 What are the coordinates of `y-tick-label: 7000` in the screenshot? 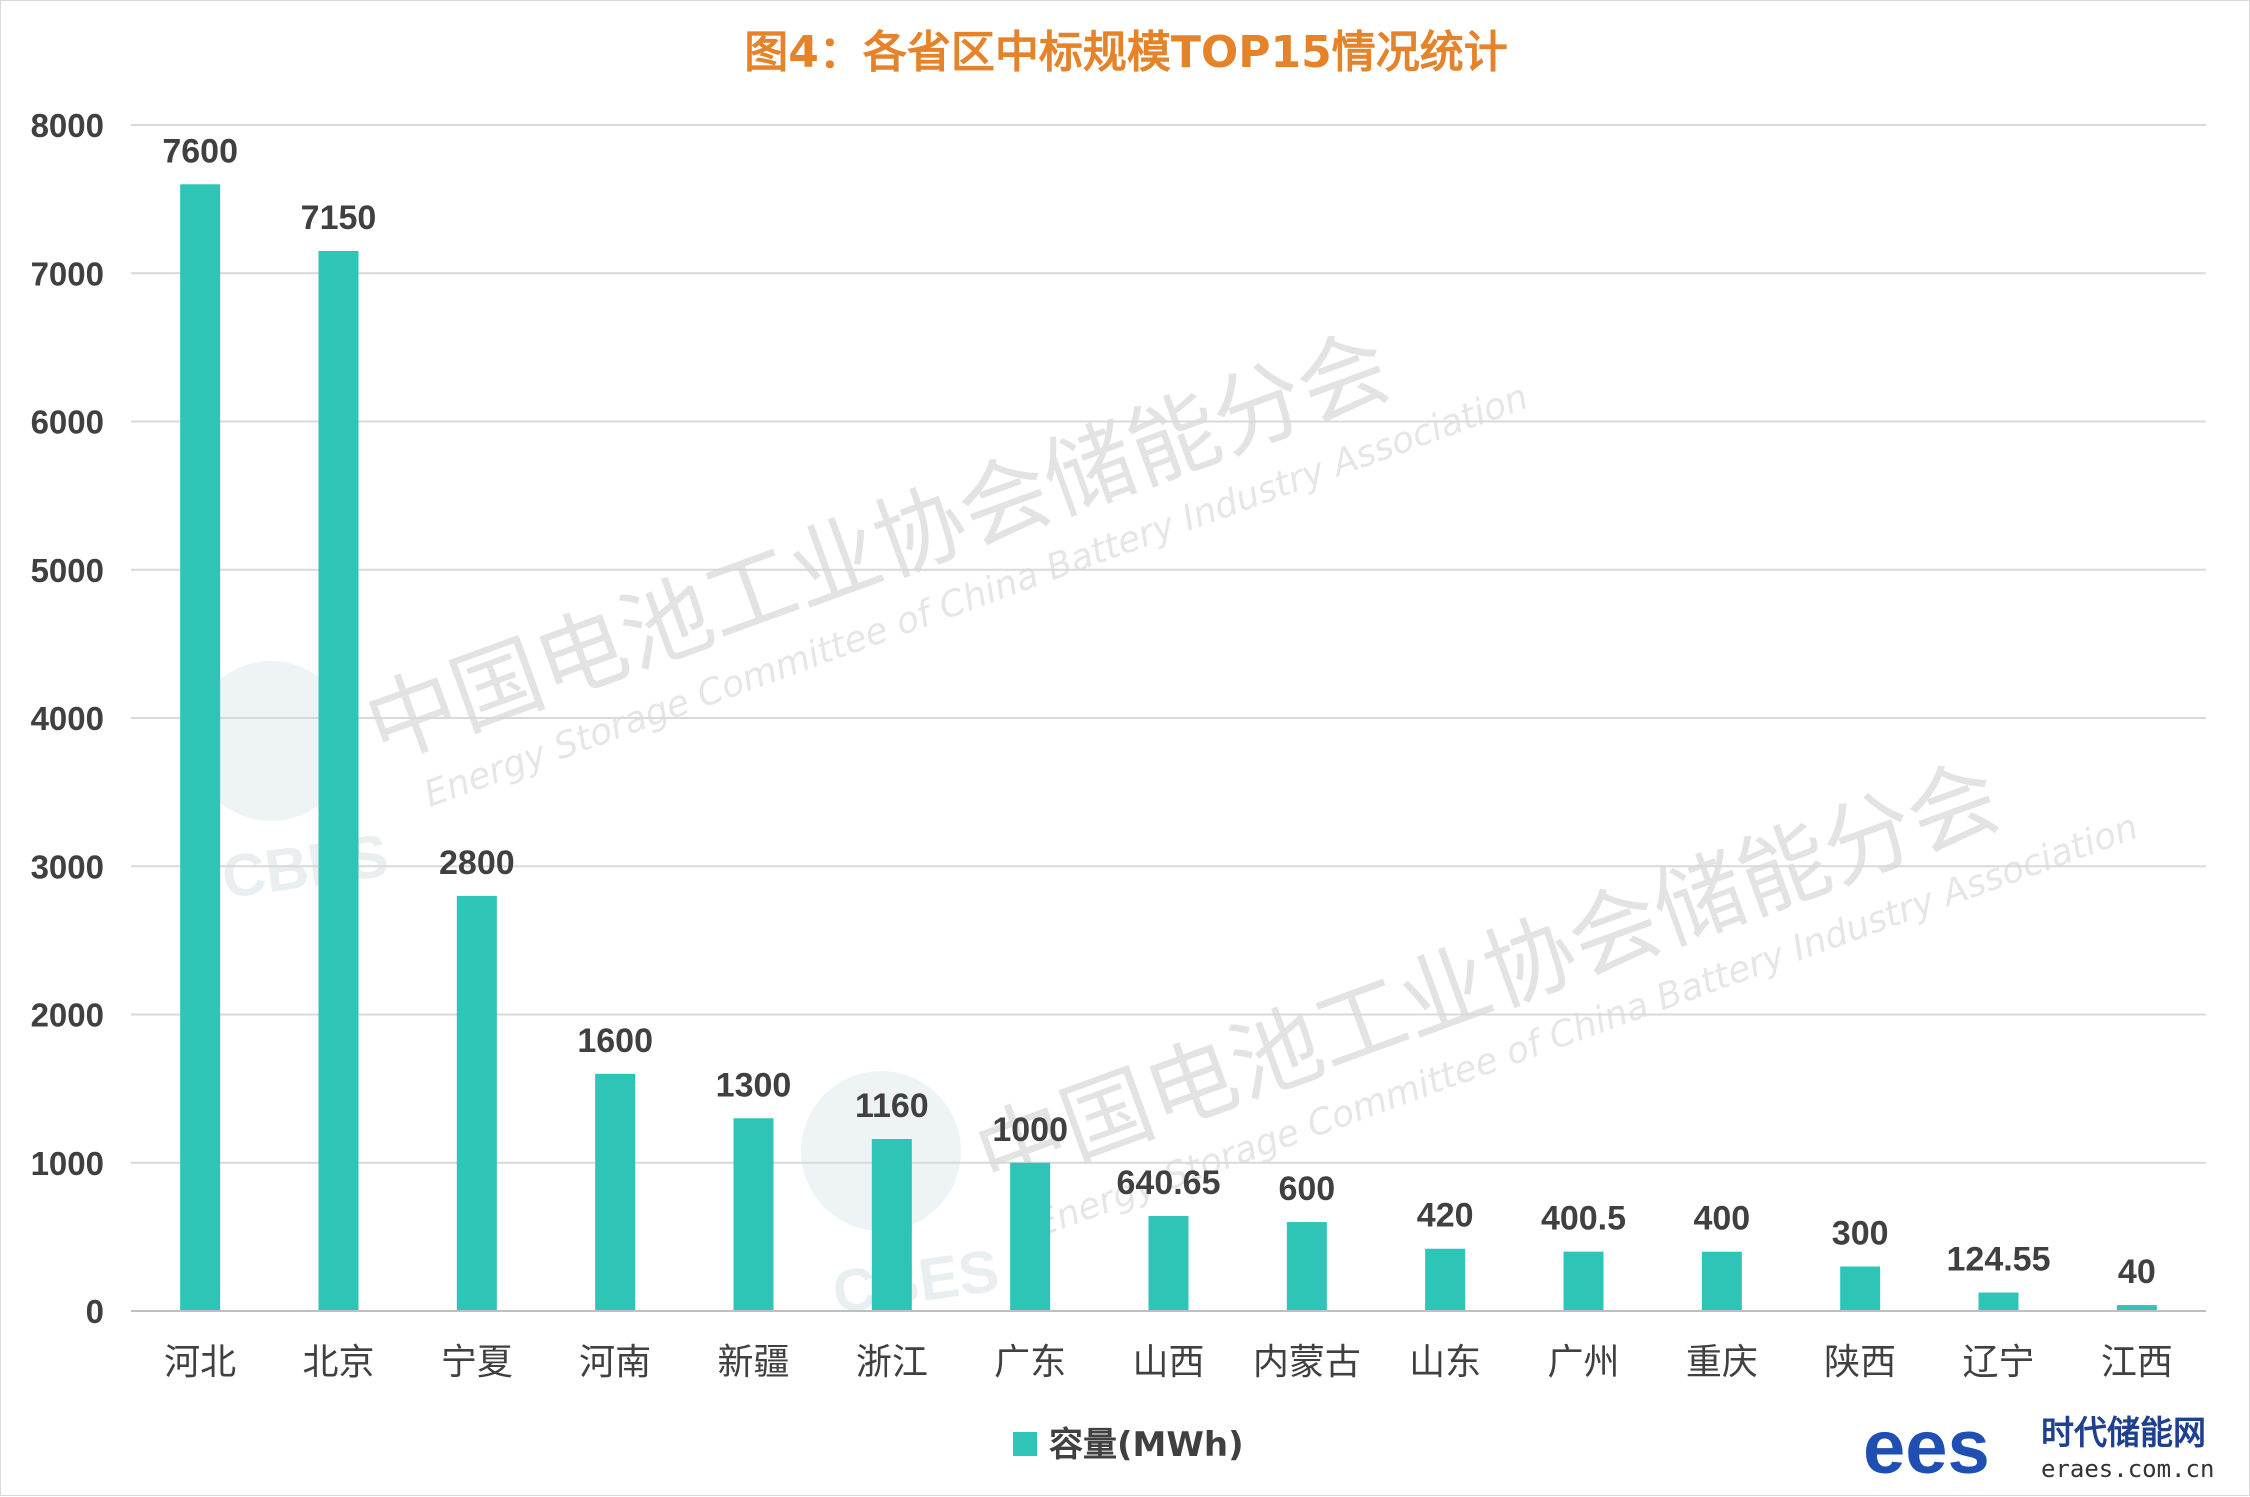 It's located at (67, 273).